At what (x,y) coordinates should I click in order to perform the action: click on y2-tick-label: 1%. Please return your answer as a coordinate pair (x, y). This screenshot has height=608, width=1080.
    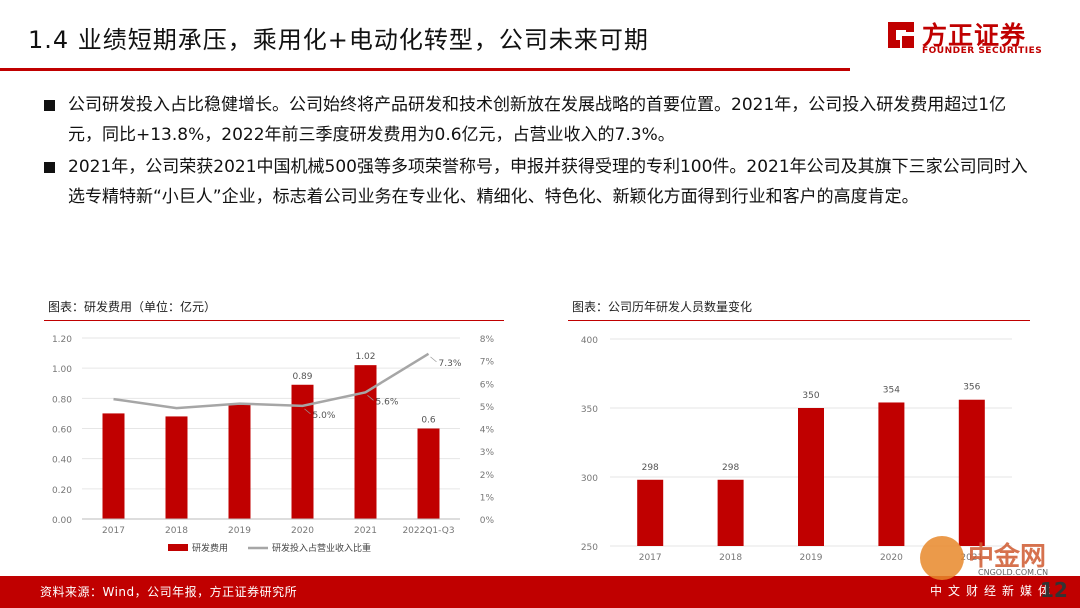
    Looking at the image, I should click on (487, 498).